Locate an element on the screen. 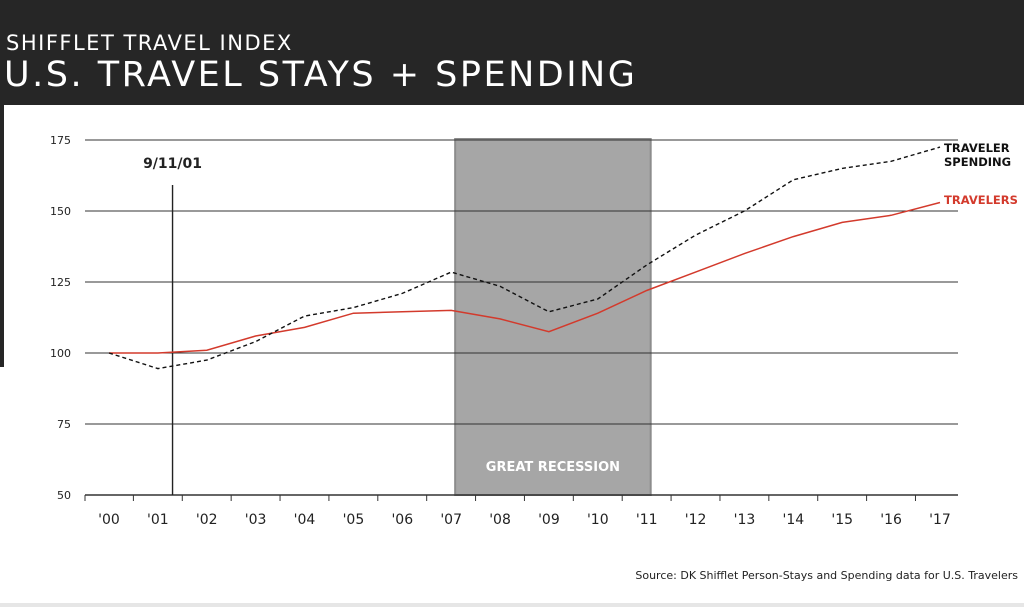 The height and width of the screenshot is (607, 1024). recession-band is located at coordinates (553, 317).